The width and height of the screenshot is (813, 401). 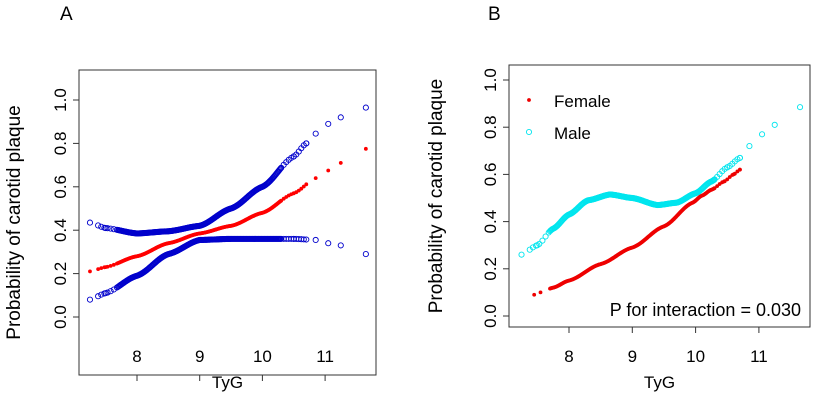 What do you see at coordinates (582, 101) in the screenshot?
I see `legend-label: Female` at bounding box center [582, 101].